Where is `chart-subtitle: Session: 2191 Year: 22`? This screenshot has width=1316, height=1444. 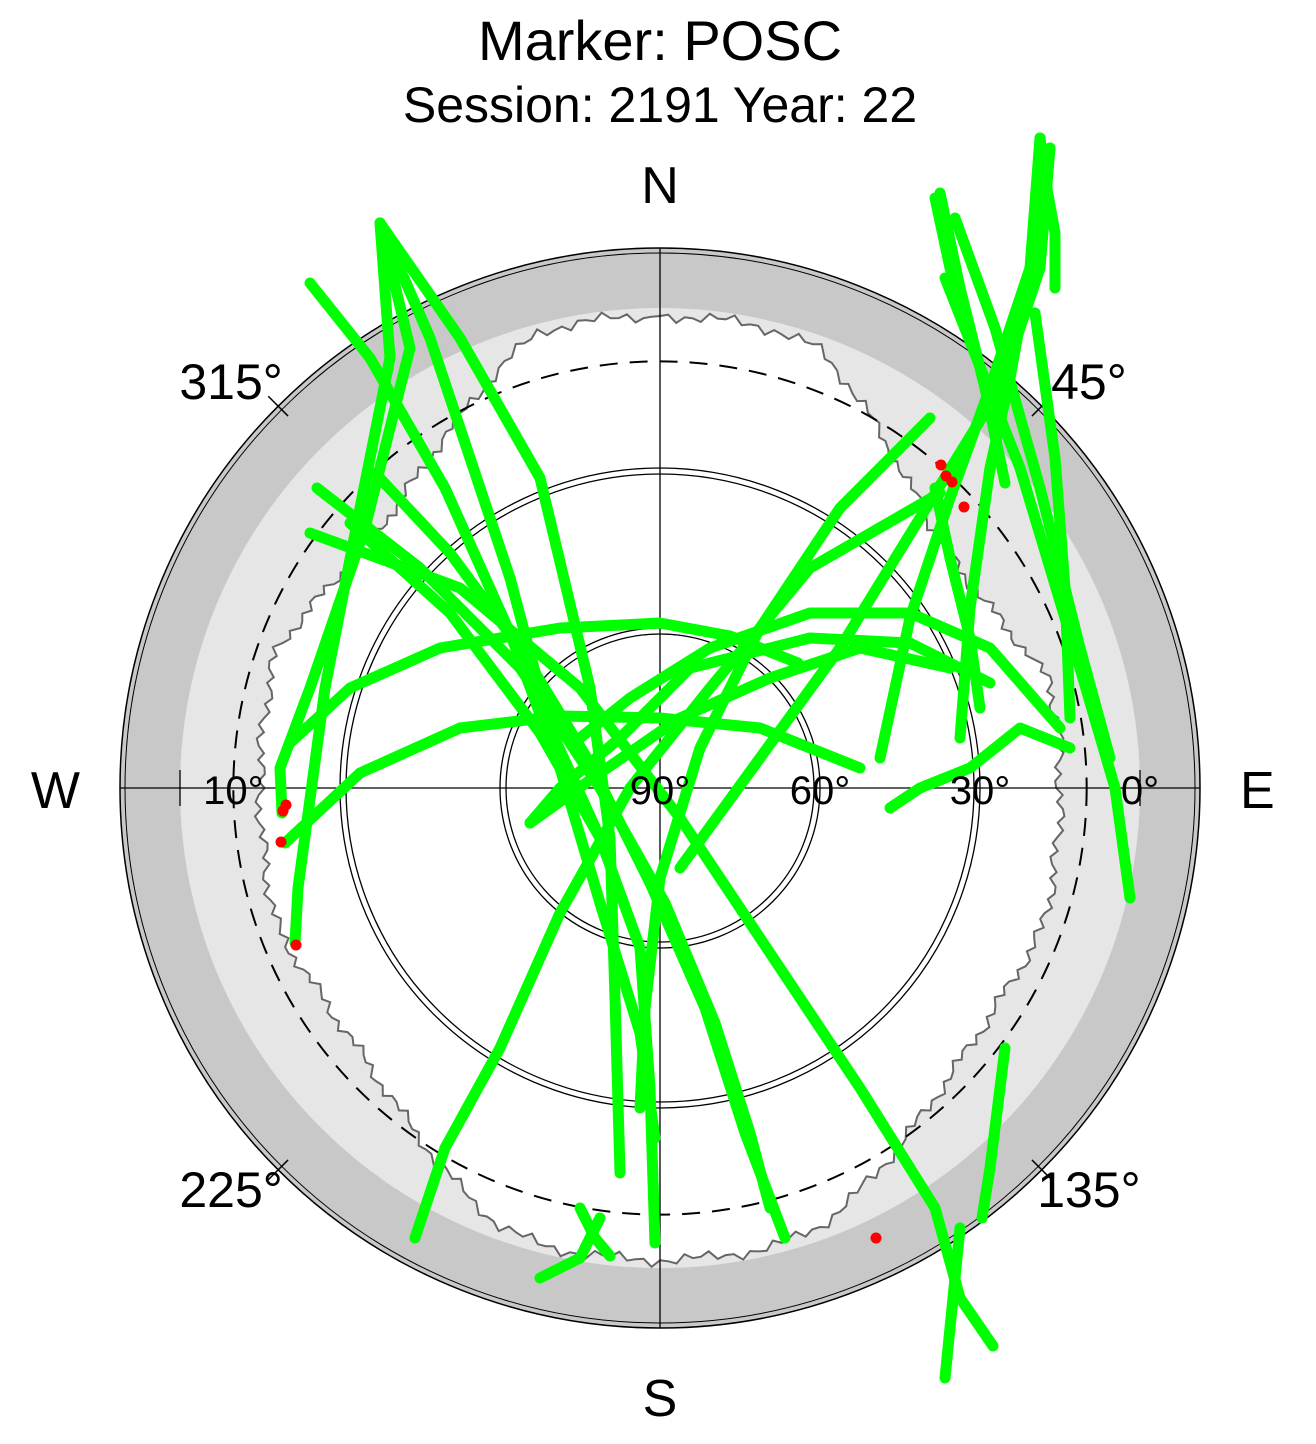
chart-subtitle: Session: 2191 Year: 22 is located at coordinates (660, 105).